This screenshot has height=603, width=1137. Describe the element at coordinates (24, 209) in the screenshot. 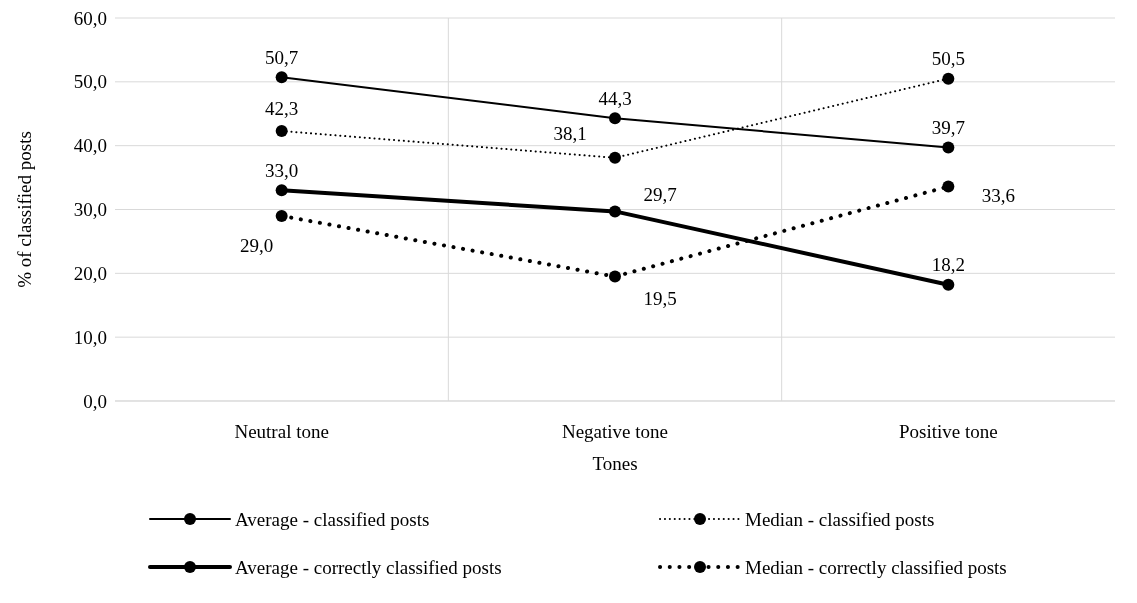

I see `y-axis-title: % of classified posts` at that location.